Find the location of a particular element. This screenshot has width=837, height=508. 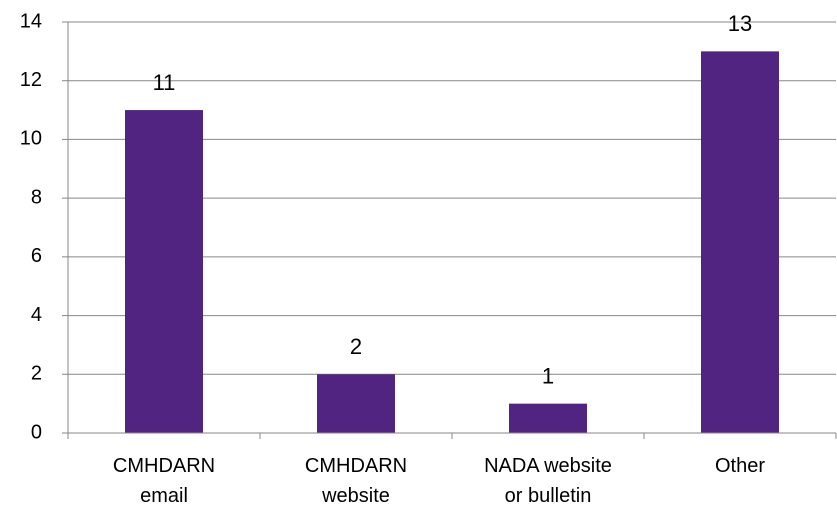

y-tick-label: 8 is located at coordinates (36, 197).